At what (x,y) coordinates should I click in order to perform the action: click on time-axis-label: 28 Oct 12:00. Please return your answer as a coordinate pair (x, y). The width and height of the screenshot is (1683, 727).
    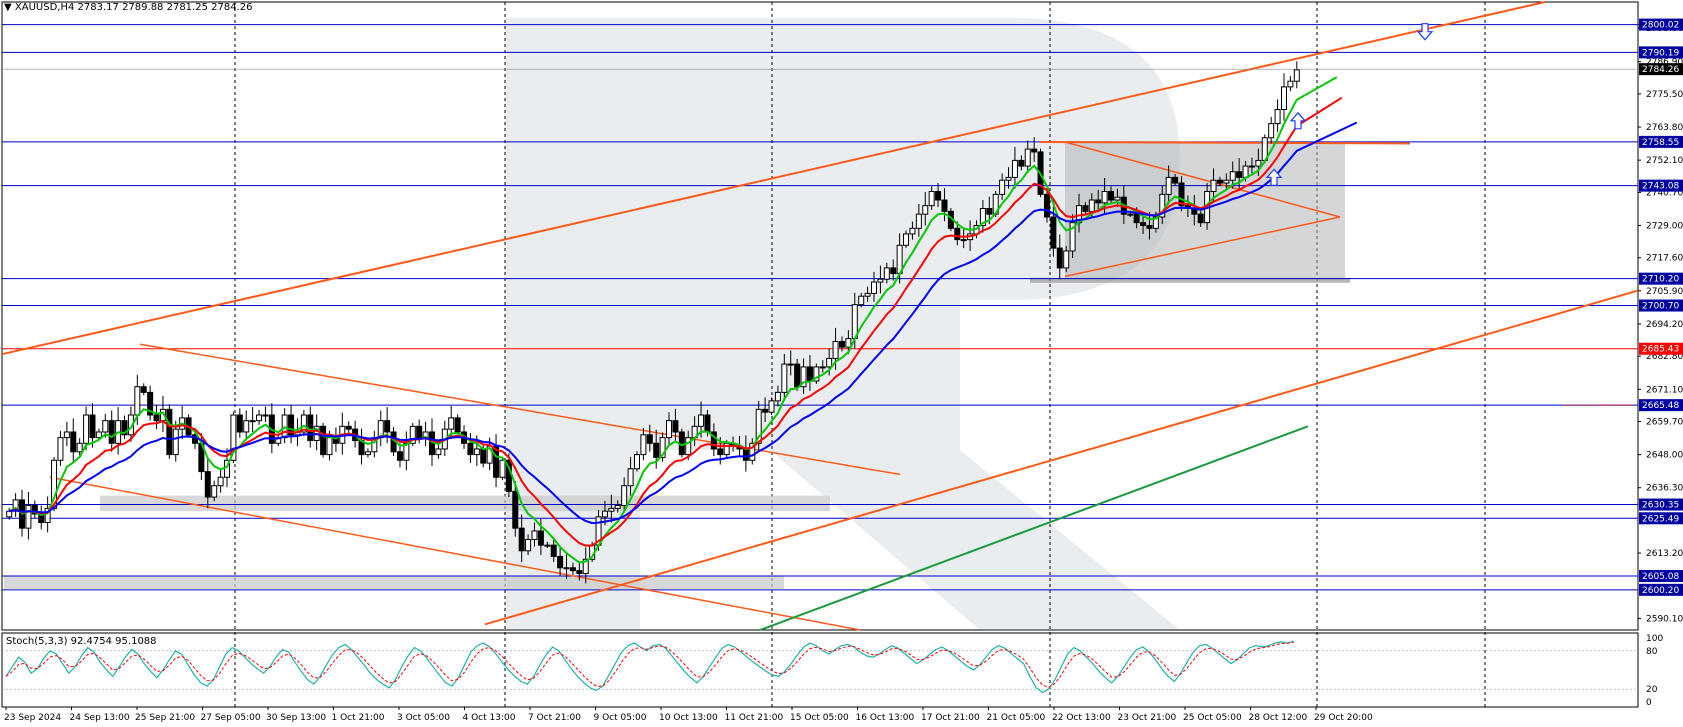
    Looking at the image, I should click on (1278, 718).